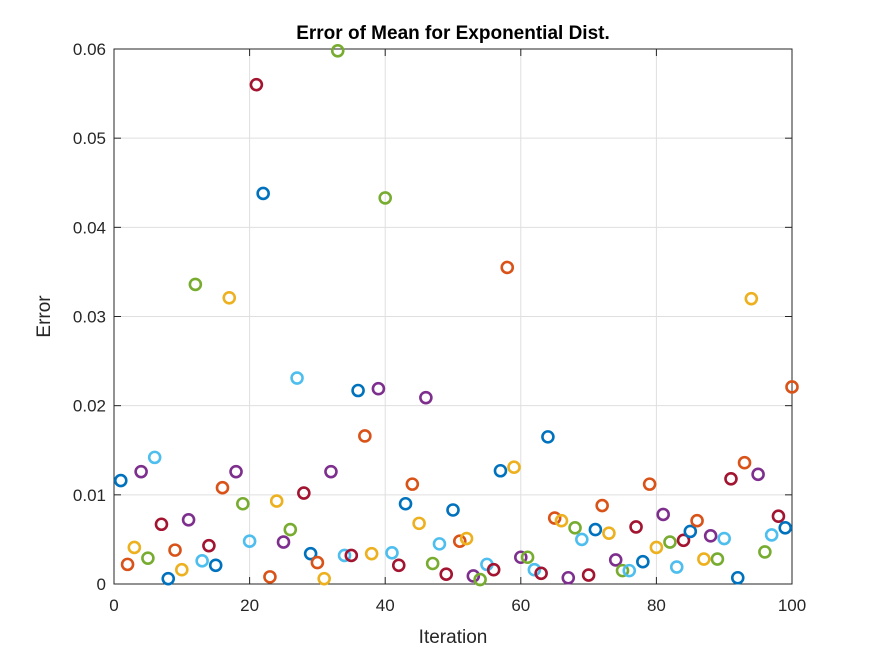 Image resolution: width=875 pixels, height=656 pixels. Describe the element at coordinates (44, 316) in the screenshot. I see `y-axis-label: Error` at that location.